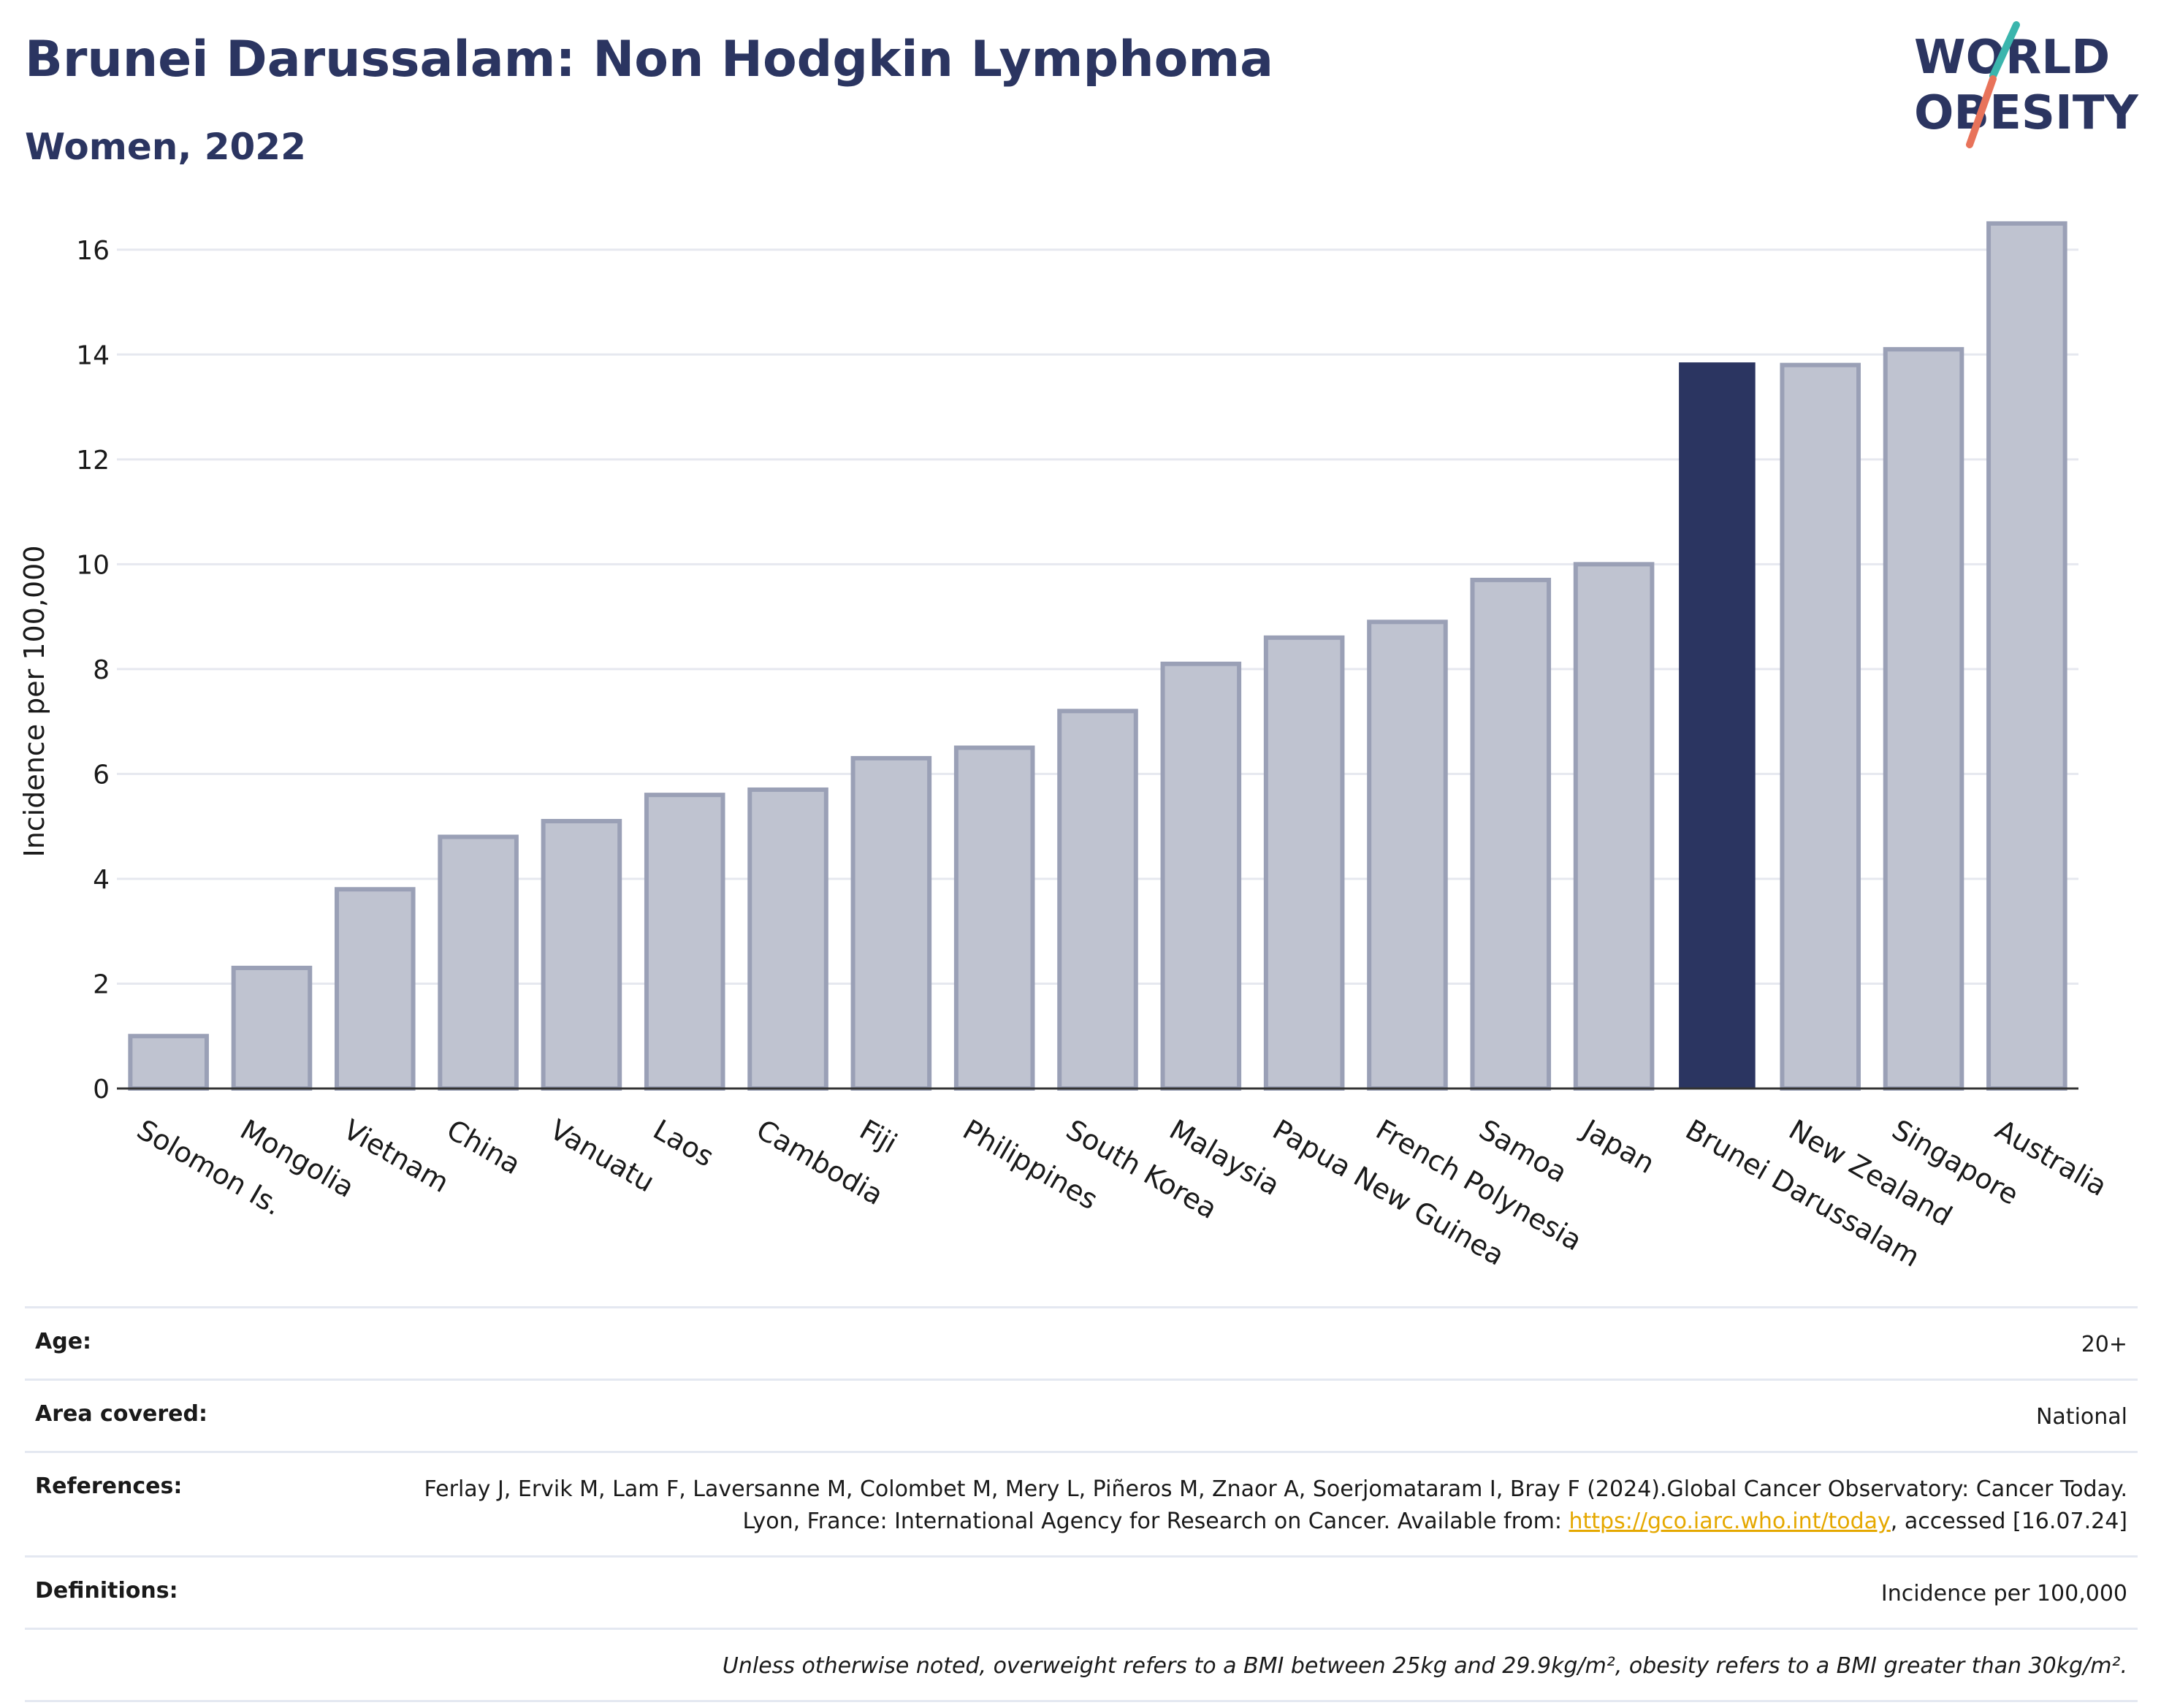  I want to click on x-tick-label: Fiji, so click(878, 1136).